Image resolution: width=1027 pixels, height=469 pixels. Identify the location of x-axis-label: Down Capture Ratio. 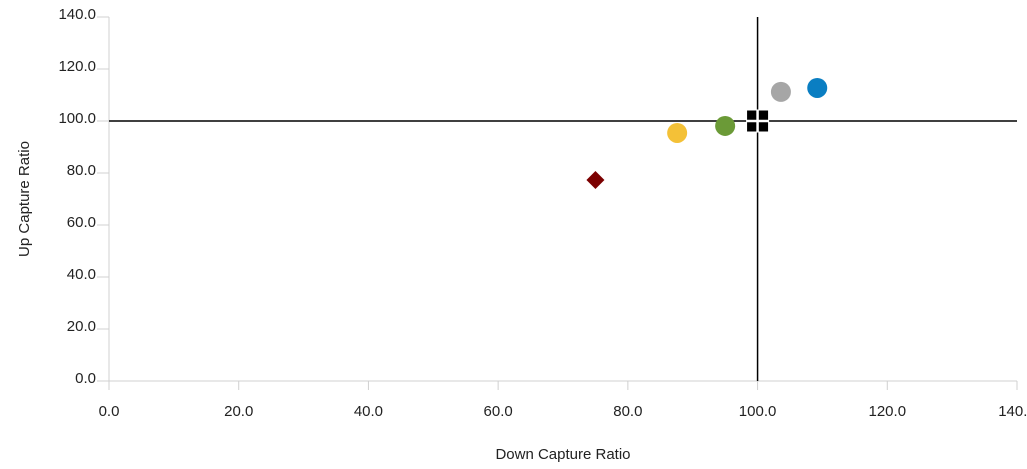
(562, 454).